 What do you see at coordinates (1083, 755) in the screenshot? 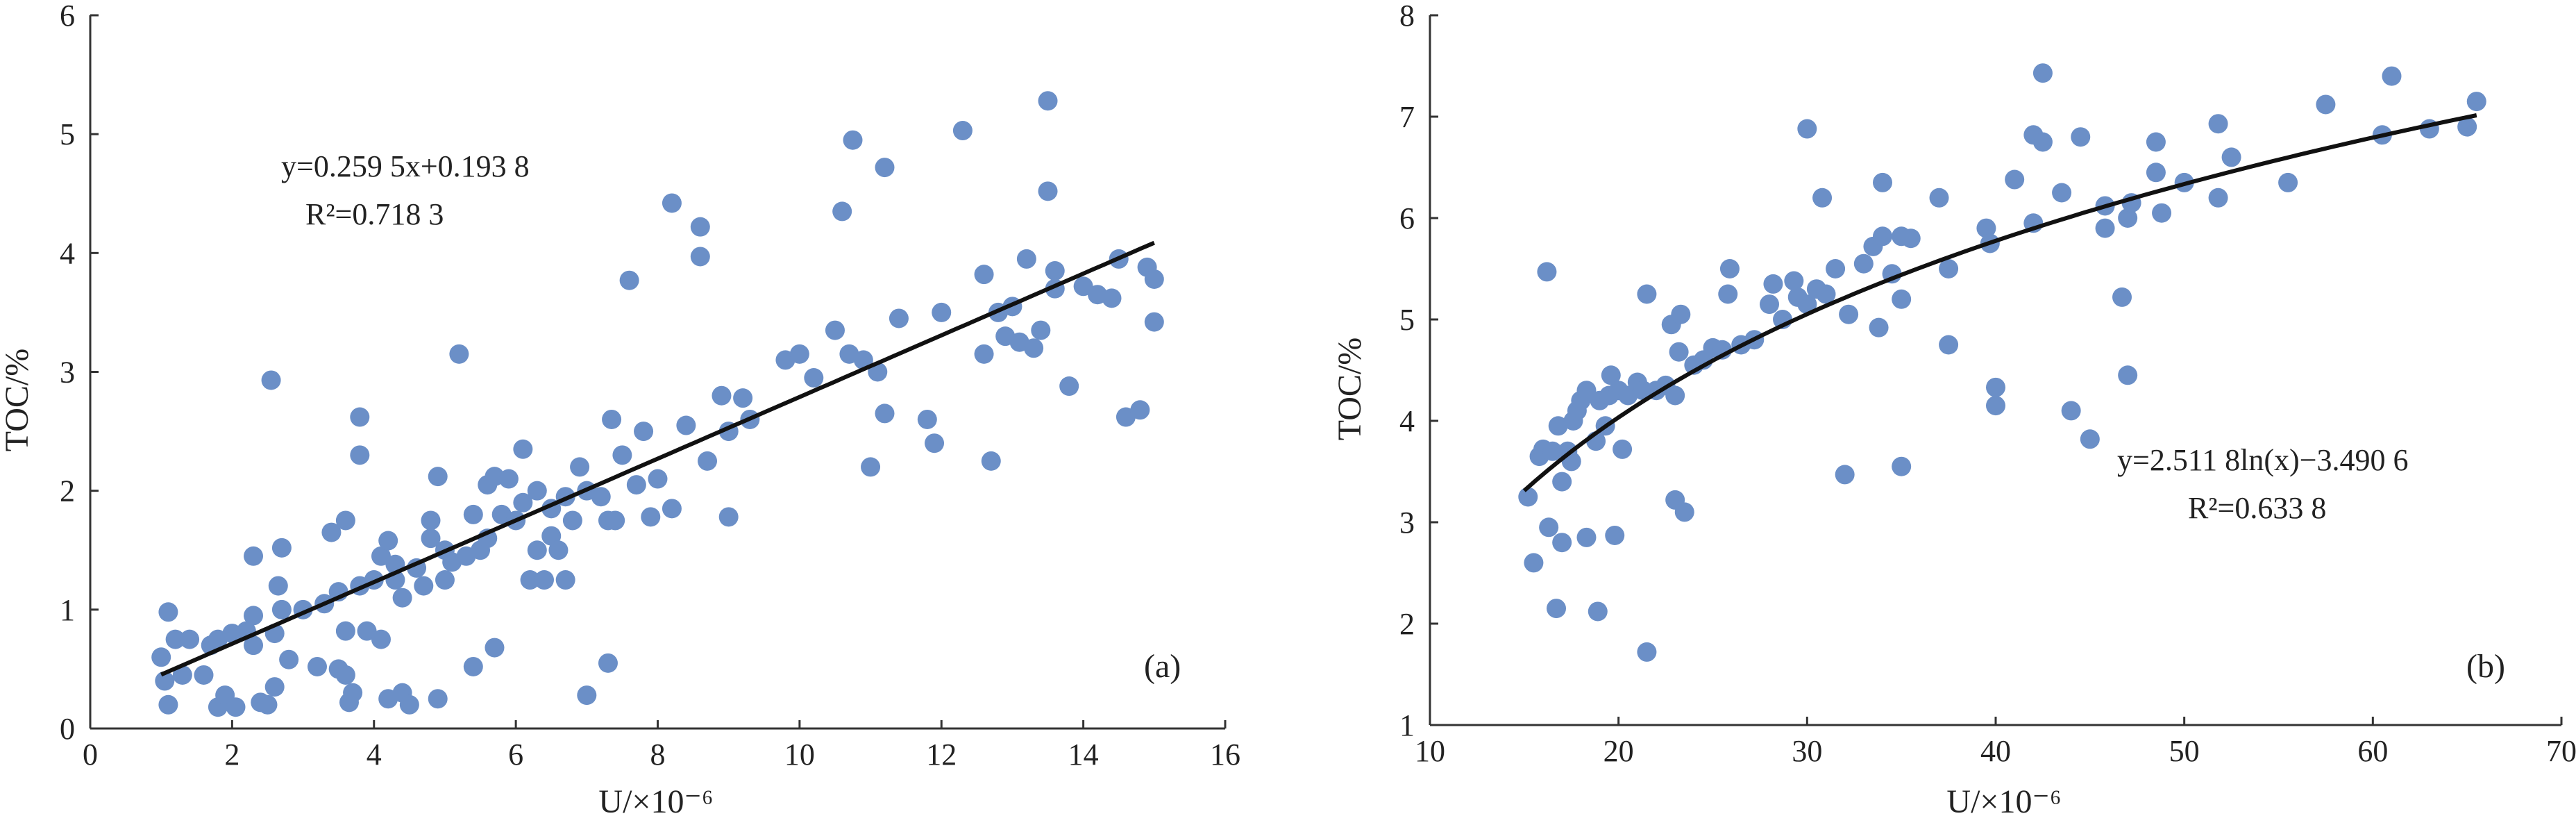
I see `chart-a-x-tick-label: 14` at bounding box center [1083, 755].